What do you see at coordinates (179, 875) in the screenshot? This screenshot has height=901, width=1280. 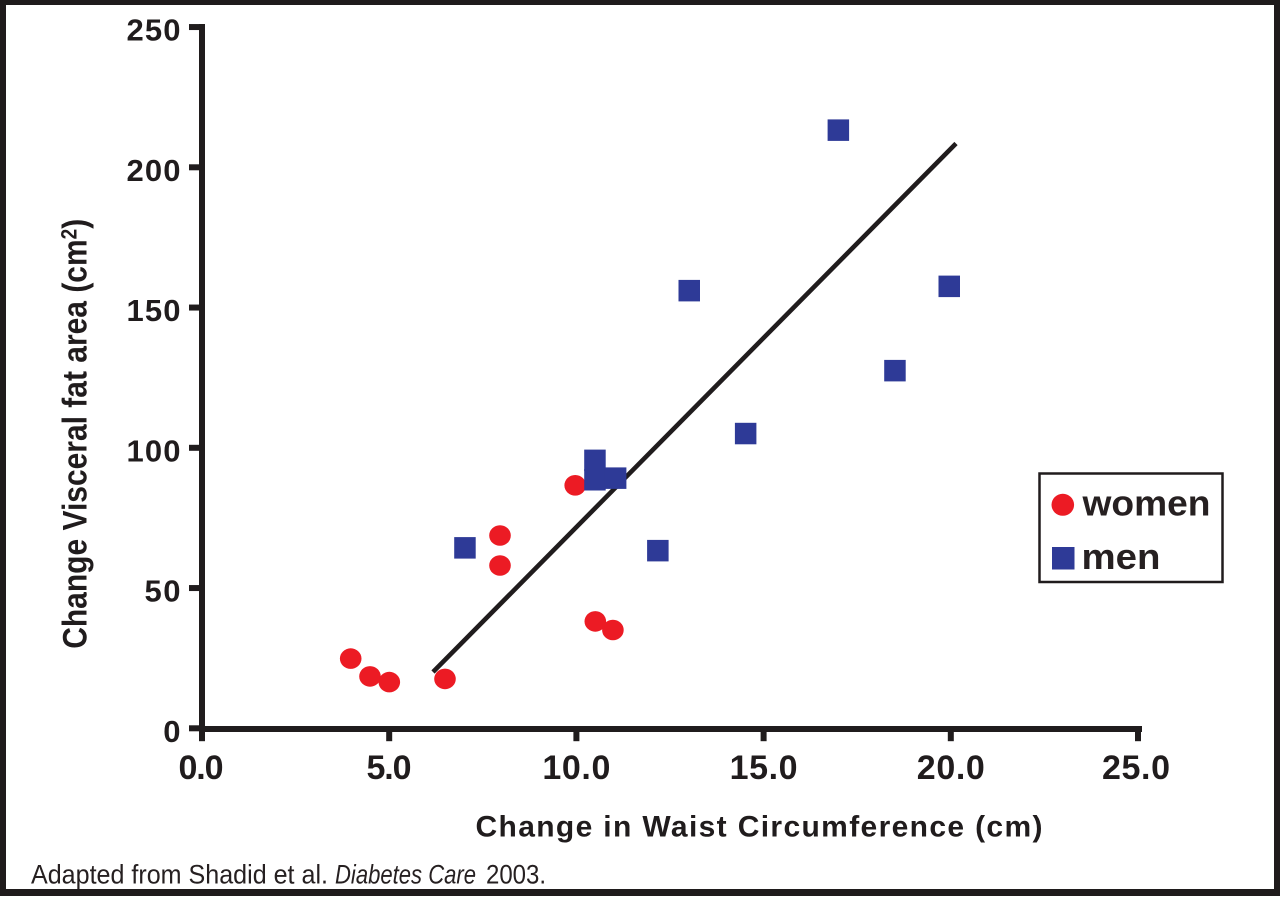 I see `svg-text: Adapted from Shadid et al.` at bounding box center [179, 875].